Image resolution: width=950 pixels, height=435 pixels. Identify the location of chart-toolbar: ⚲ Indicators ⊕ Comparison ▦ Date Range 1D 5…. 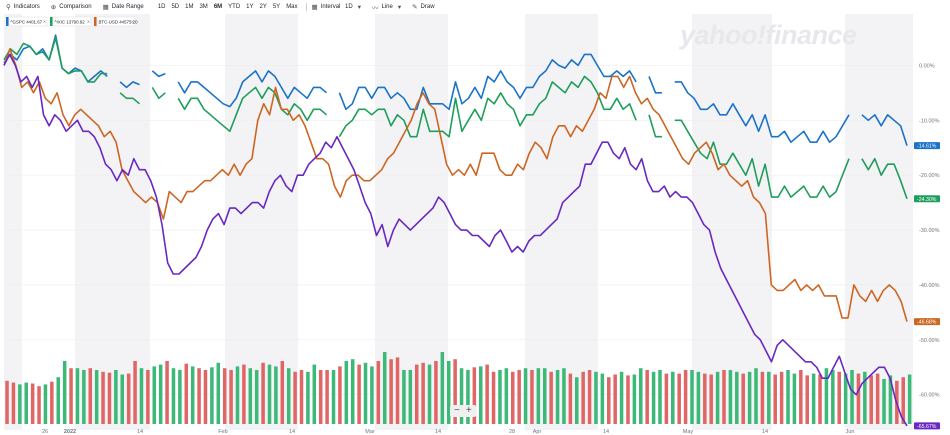
(475, 7).